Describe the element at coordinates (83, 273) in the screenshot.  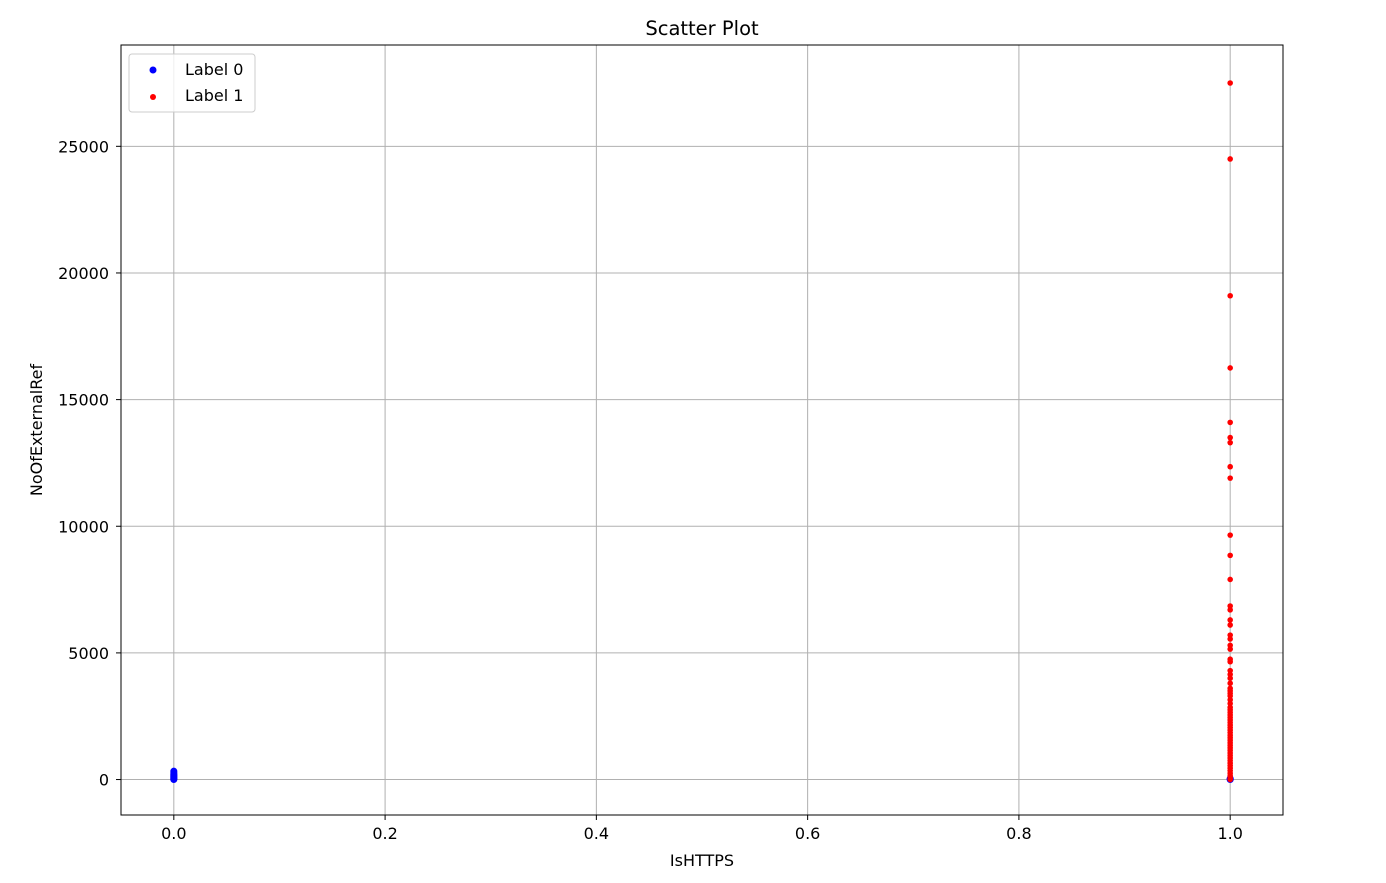
I see `y-tick-label: 20000` at that location.